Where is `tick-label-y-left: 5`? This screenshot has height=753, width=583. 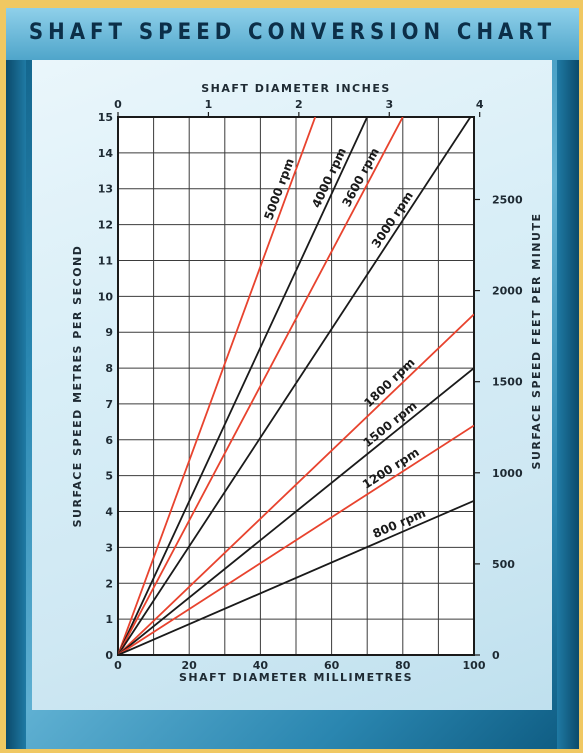
tick-label-y-left: 5 is located at coordinates (109, 476).